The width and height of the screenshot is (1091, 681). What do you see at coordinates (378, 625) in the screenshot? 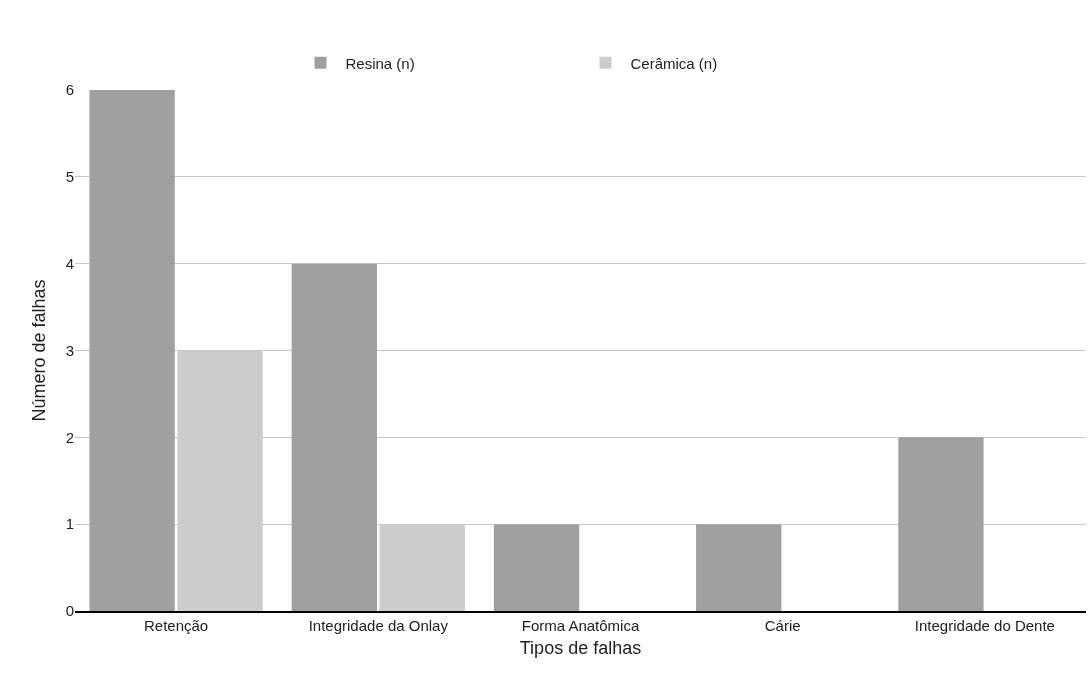
I see `x-tick-label: Integridade da Onlay` at bounding box center [378, 625].